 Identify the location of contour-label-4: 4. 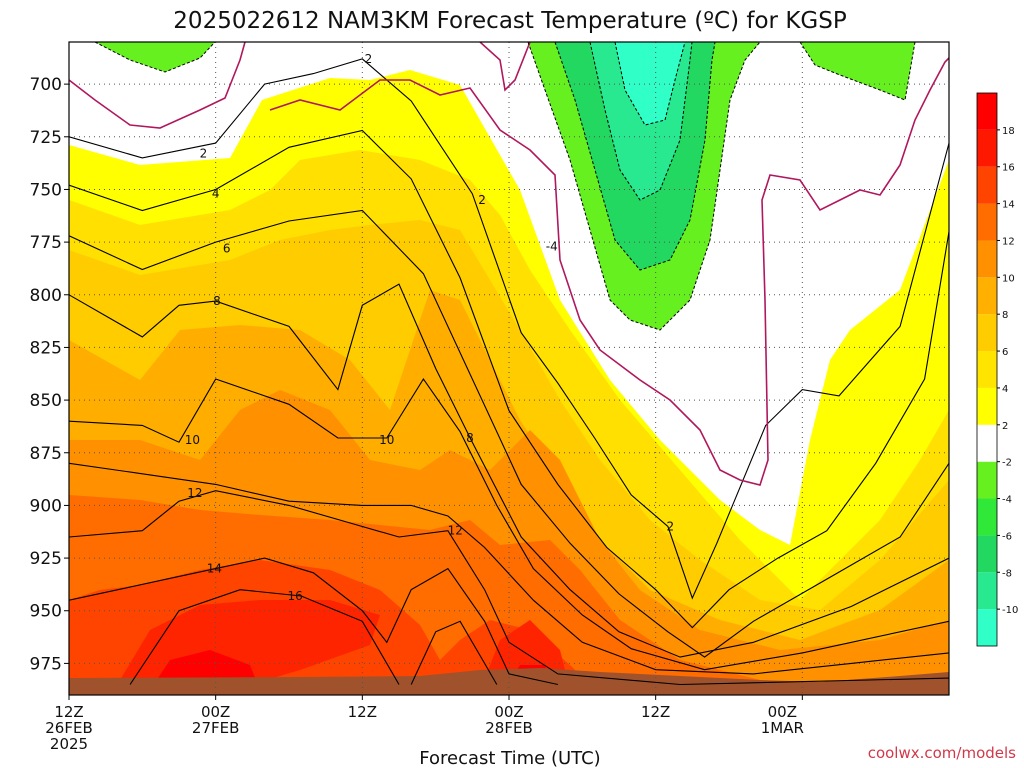
(216, 194).